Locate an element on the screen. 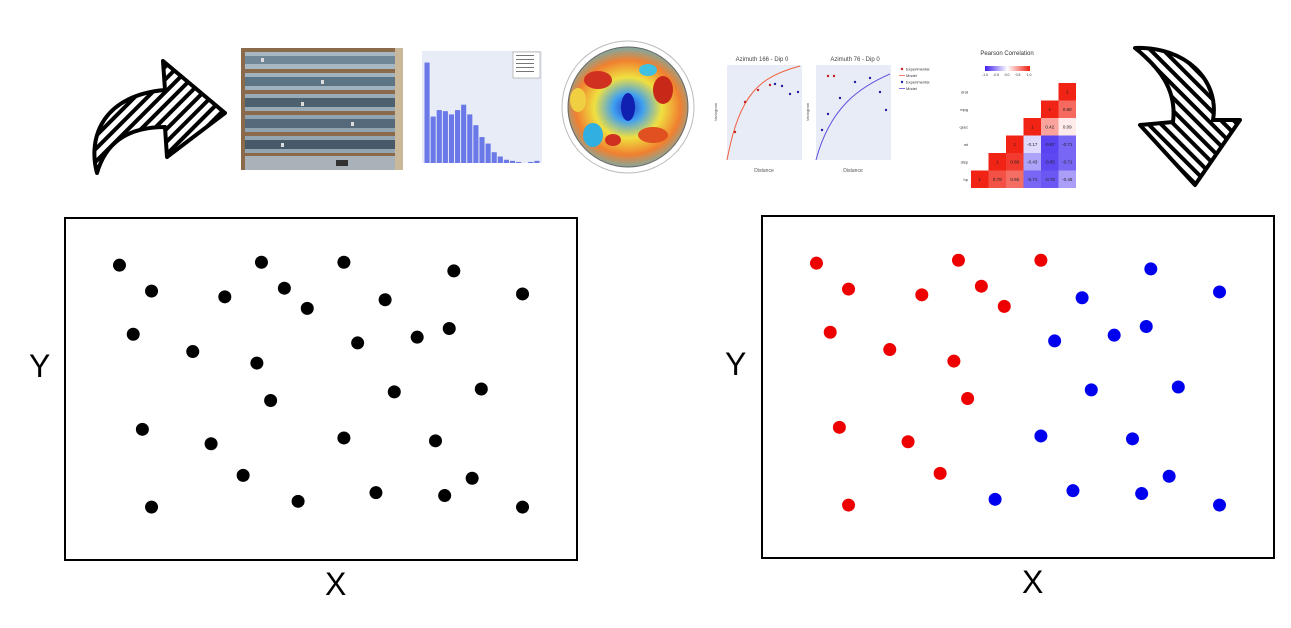 This screenshot has width=1291, height=628. variogram-title-1: Azimuth 166 - Dip 0 is located at coordinates (762, 60).